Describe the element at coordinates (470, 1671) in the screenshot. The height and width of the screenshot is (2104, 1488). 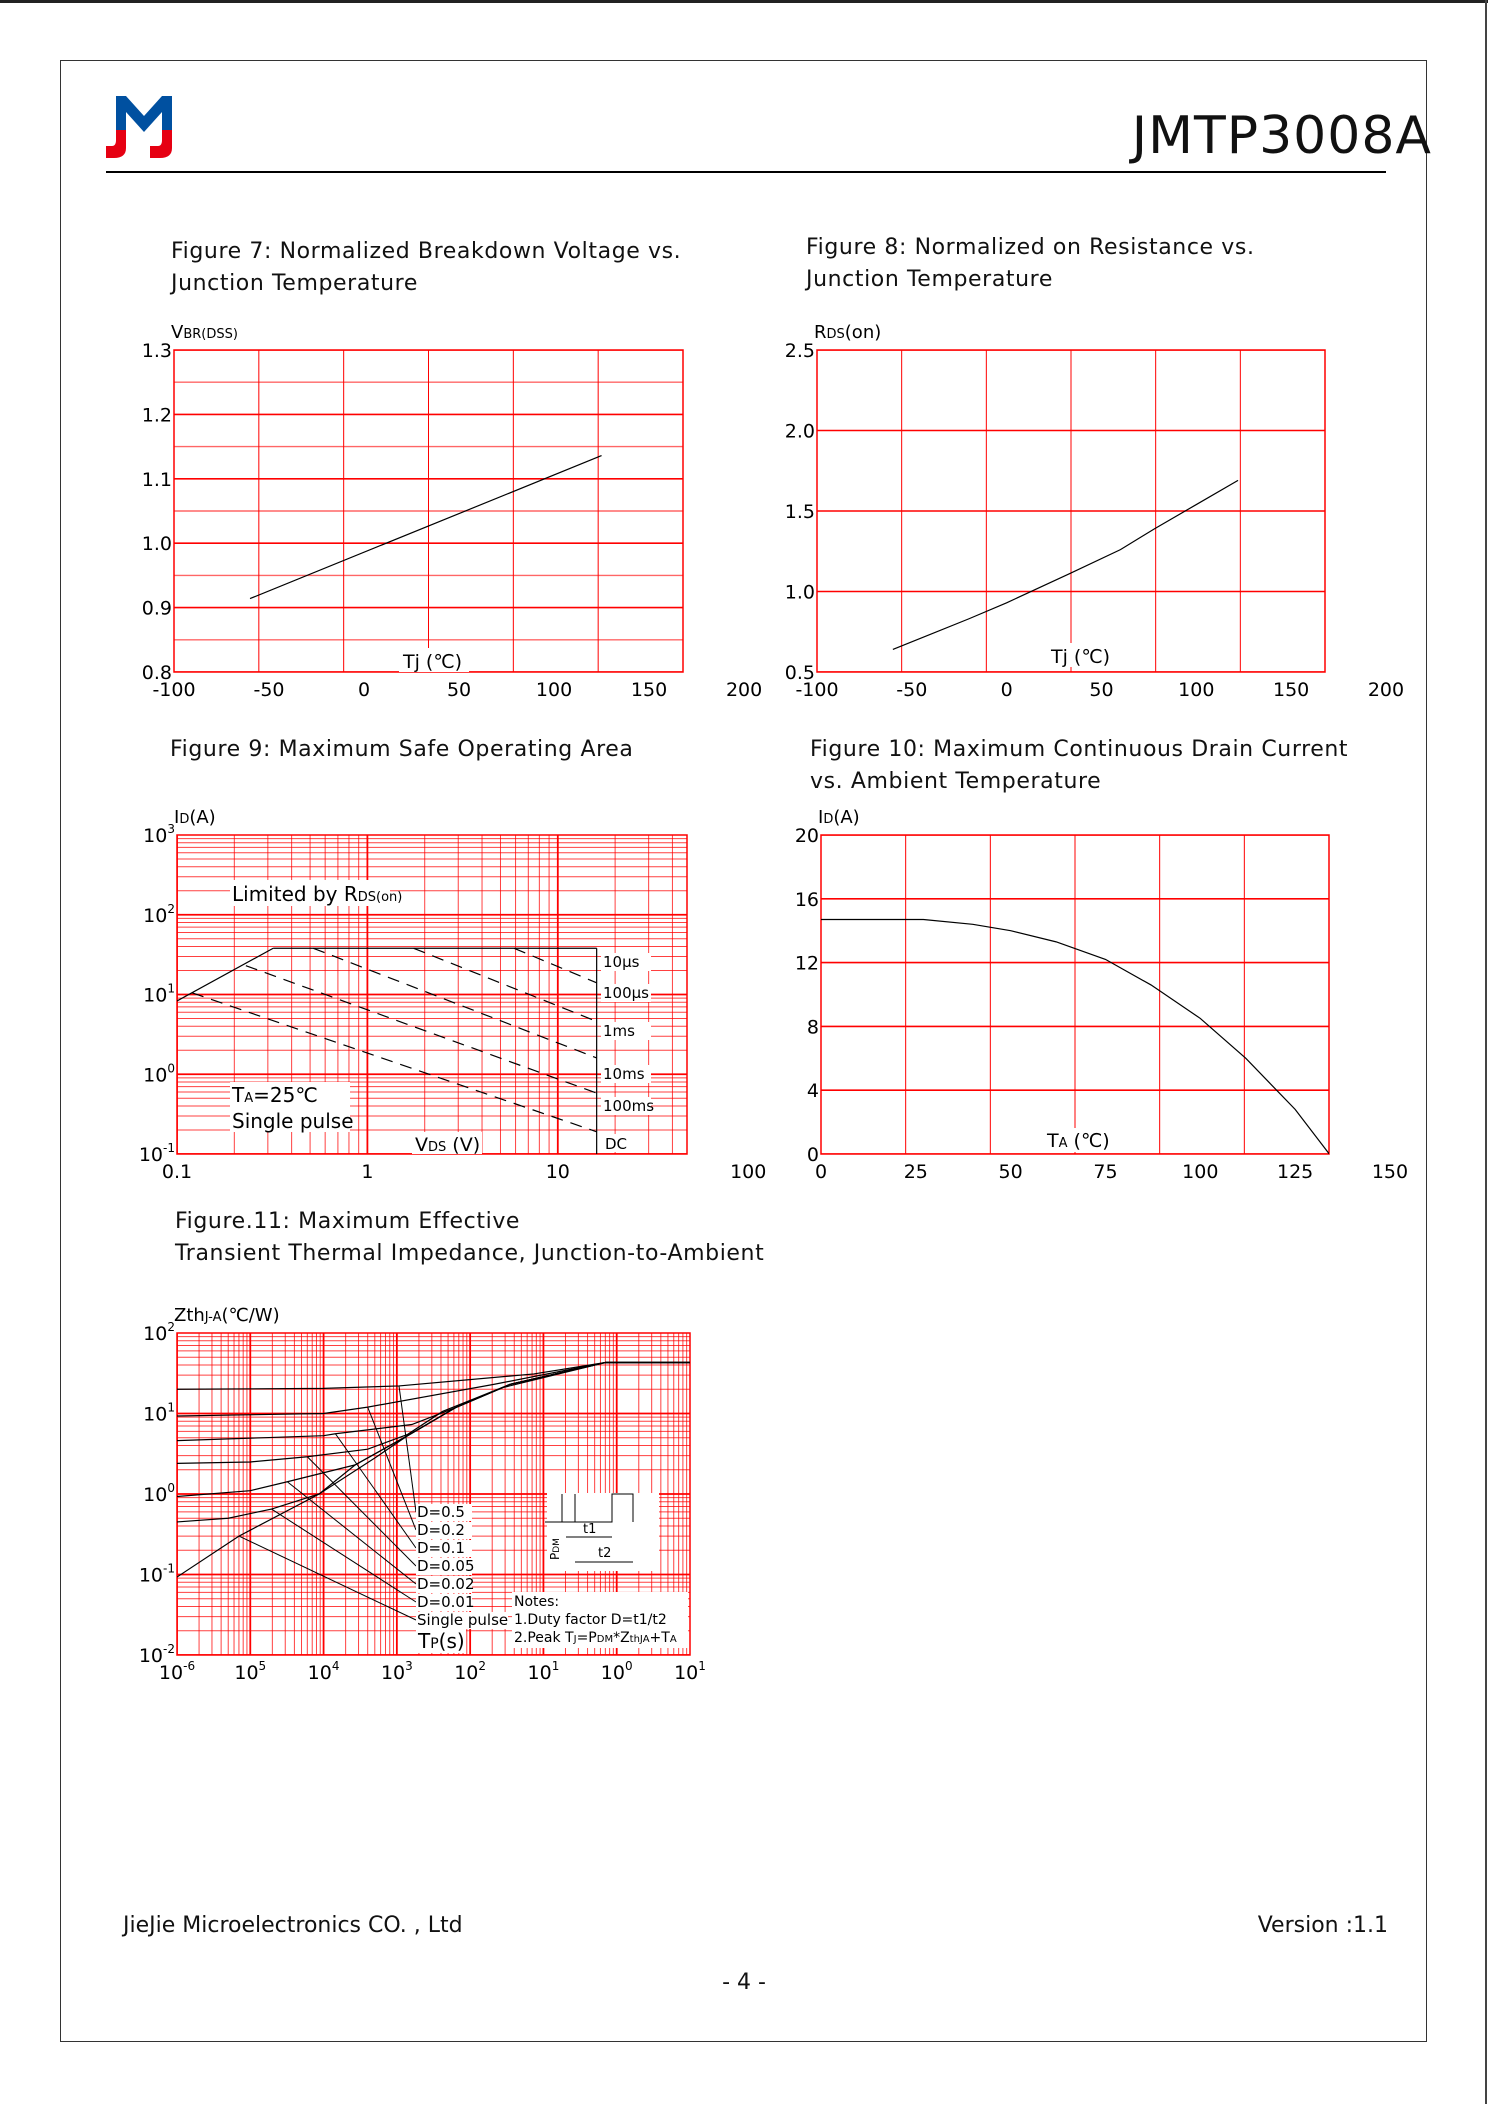
I see `x-tick-label: 102` at that location.